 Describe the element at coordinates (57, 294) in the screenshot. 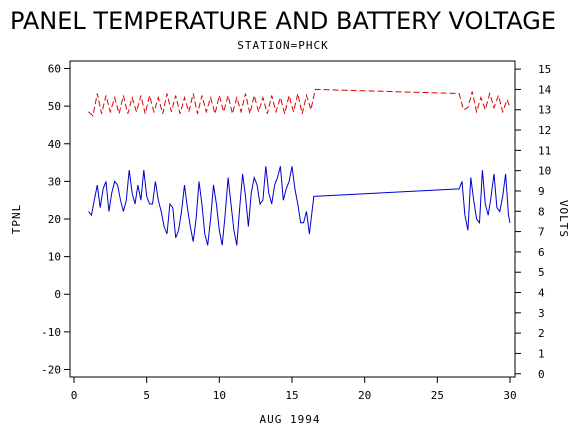

I see `y-tick-label-left: 0` at that location.